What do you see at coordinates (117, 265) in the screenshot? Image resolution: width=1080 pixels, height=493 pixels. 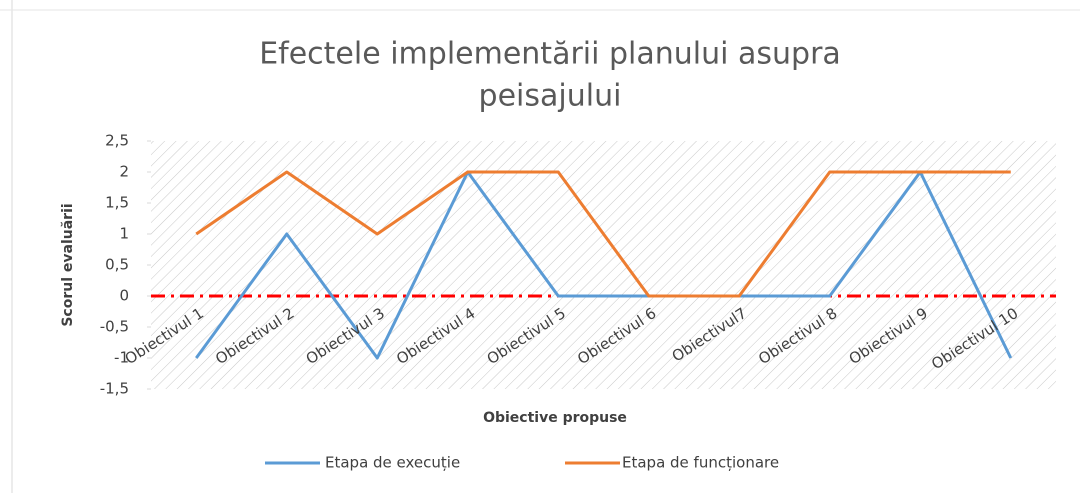 I see `y-tick-label: 0,5` at bounding box center [117, 265].